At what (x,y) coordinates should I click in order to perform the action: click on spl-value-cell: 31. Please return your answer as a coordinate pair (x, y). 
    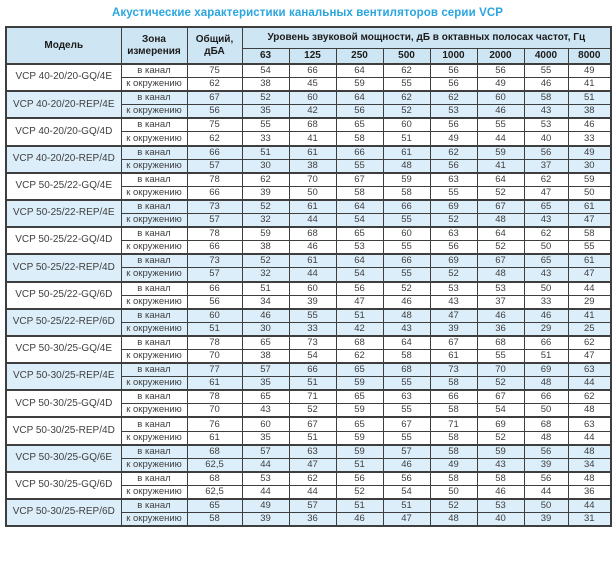
    Looking at the image, I should click on (589, 519).